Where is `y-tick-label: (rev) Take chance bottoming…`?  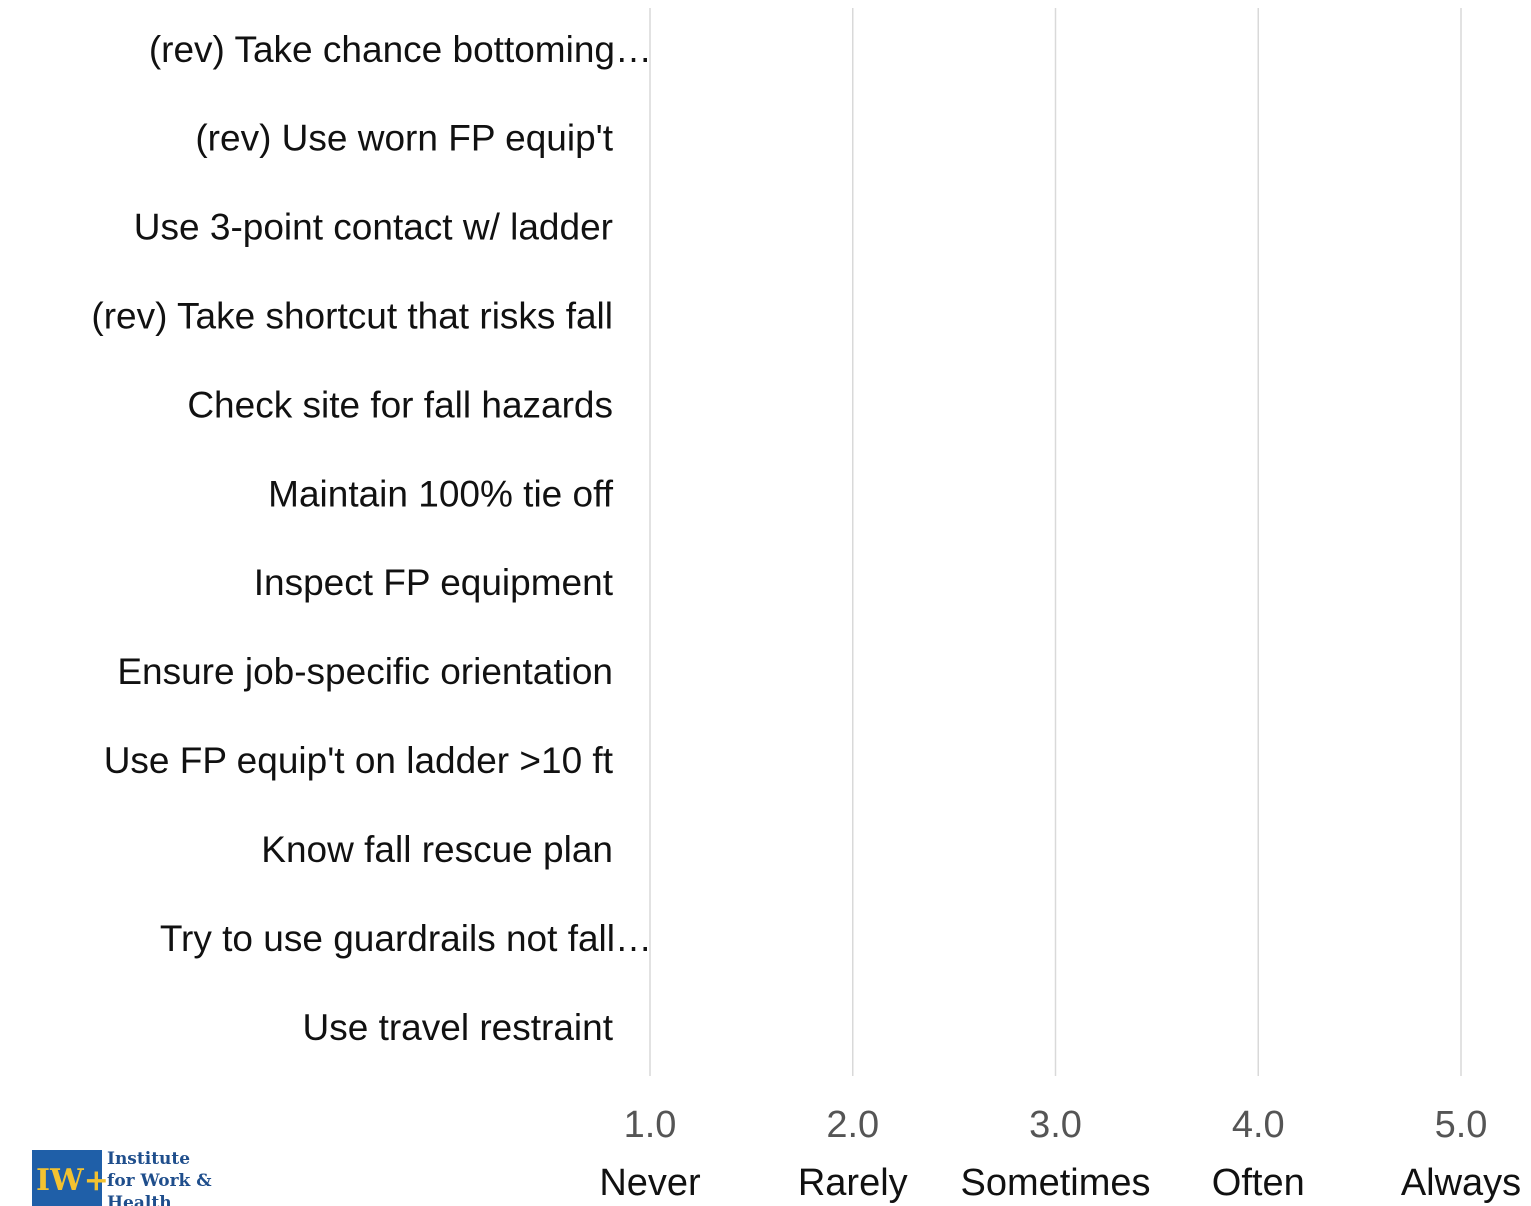 y-tick-label: (rev) Take chance bottoming… is located at coordinates (400, 49).